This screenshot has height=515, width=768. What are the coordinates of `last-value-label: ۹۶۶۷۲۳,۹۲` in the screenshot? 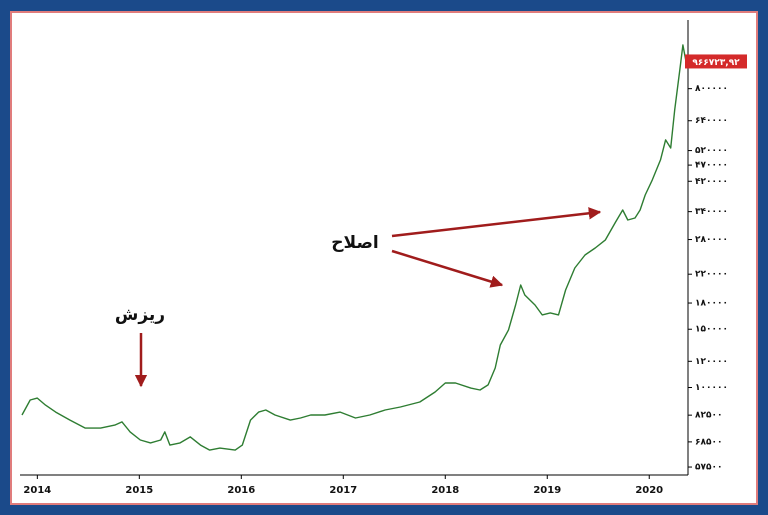 It's located at (716, 63).